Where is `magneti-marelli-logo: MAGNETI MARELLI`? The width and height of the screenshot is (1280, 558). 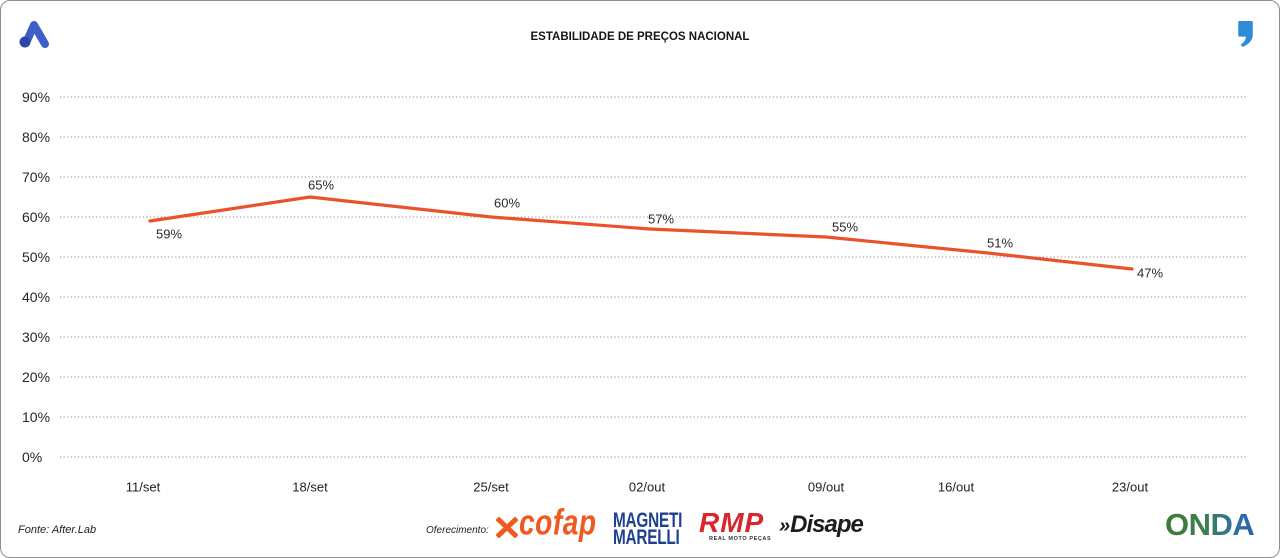
magneti-marelli-logo: MAGNETI MARELLI is located at coordinates (649, 529).